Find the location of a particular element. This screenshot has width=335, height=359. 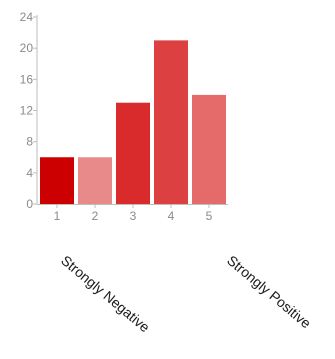

y-tick-label: 0 is located at coordinates (29, 204).